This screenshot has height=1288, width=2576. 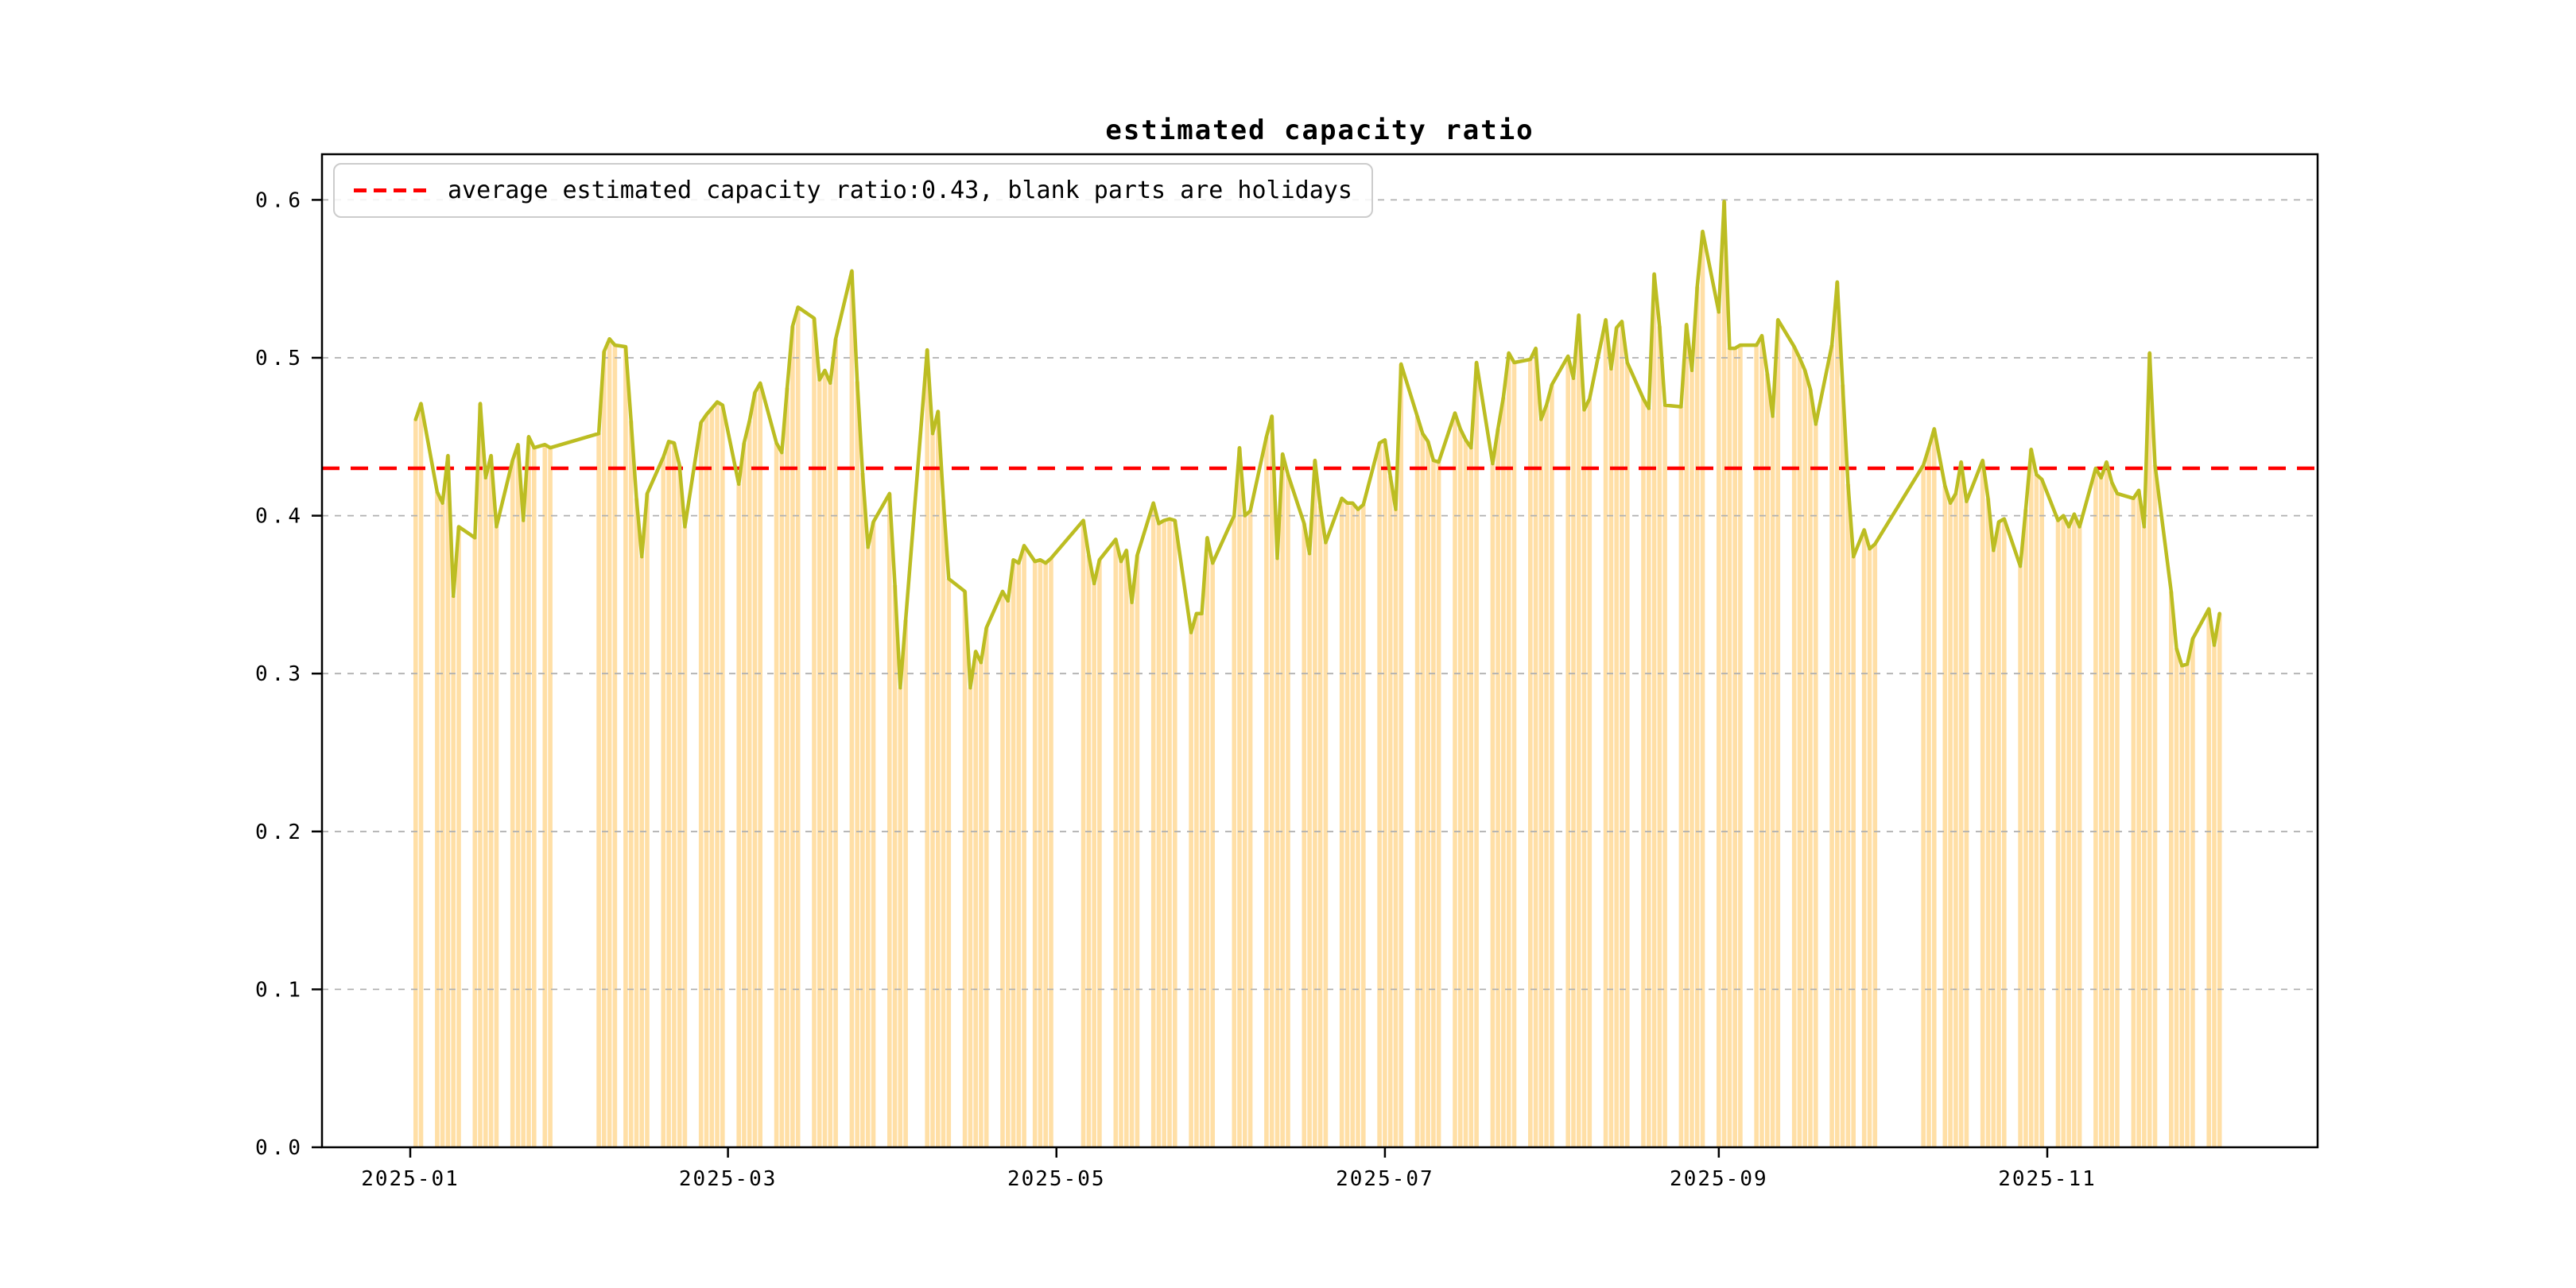 I want to click on y-tick-label: 0.3, so click(x=280, y=674).